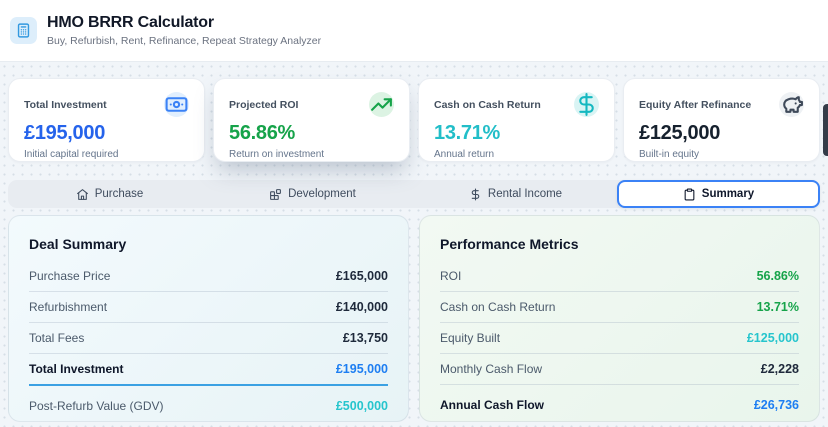  I want to click on row-value: £195,000, so click(361, 369).